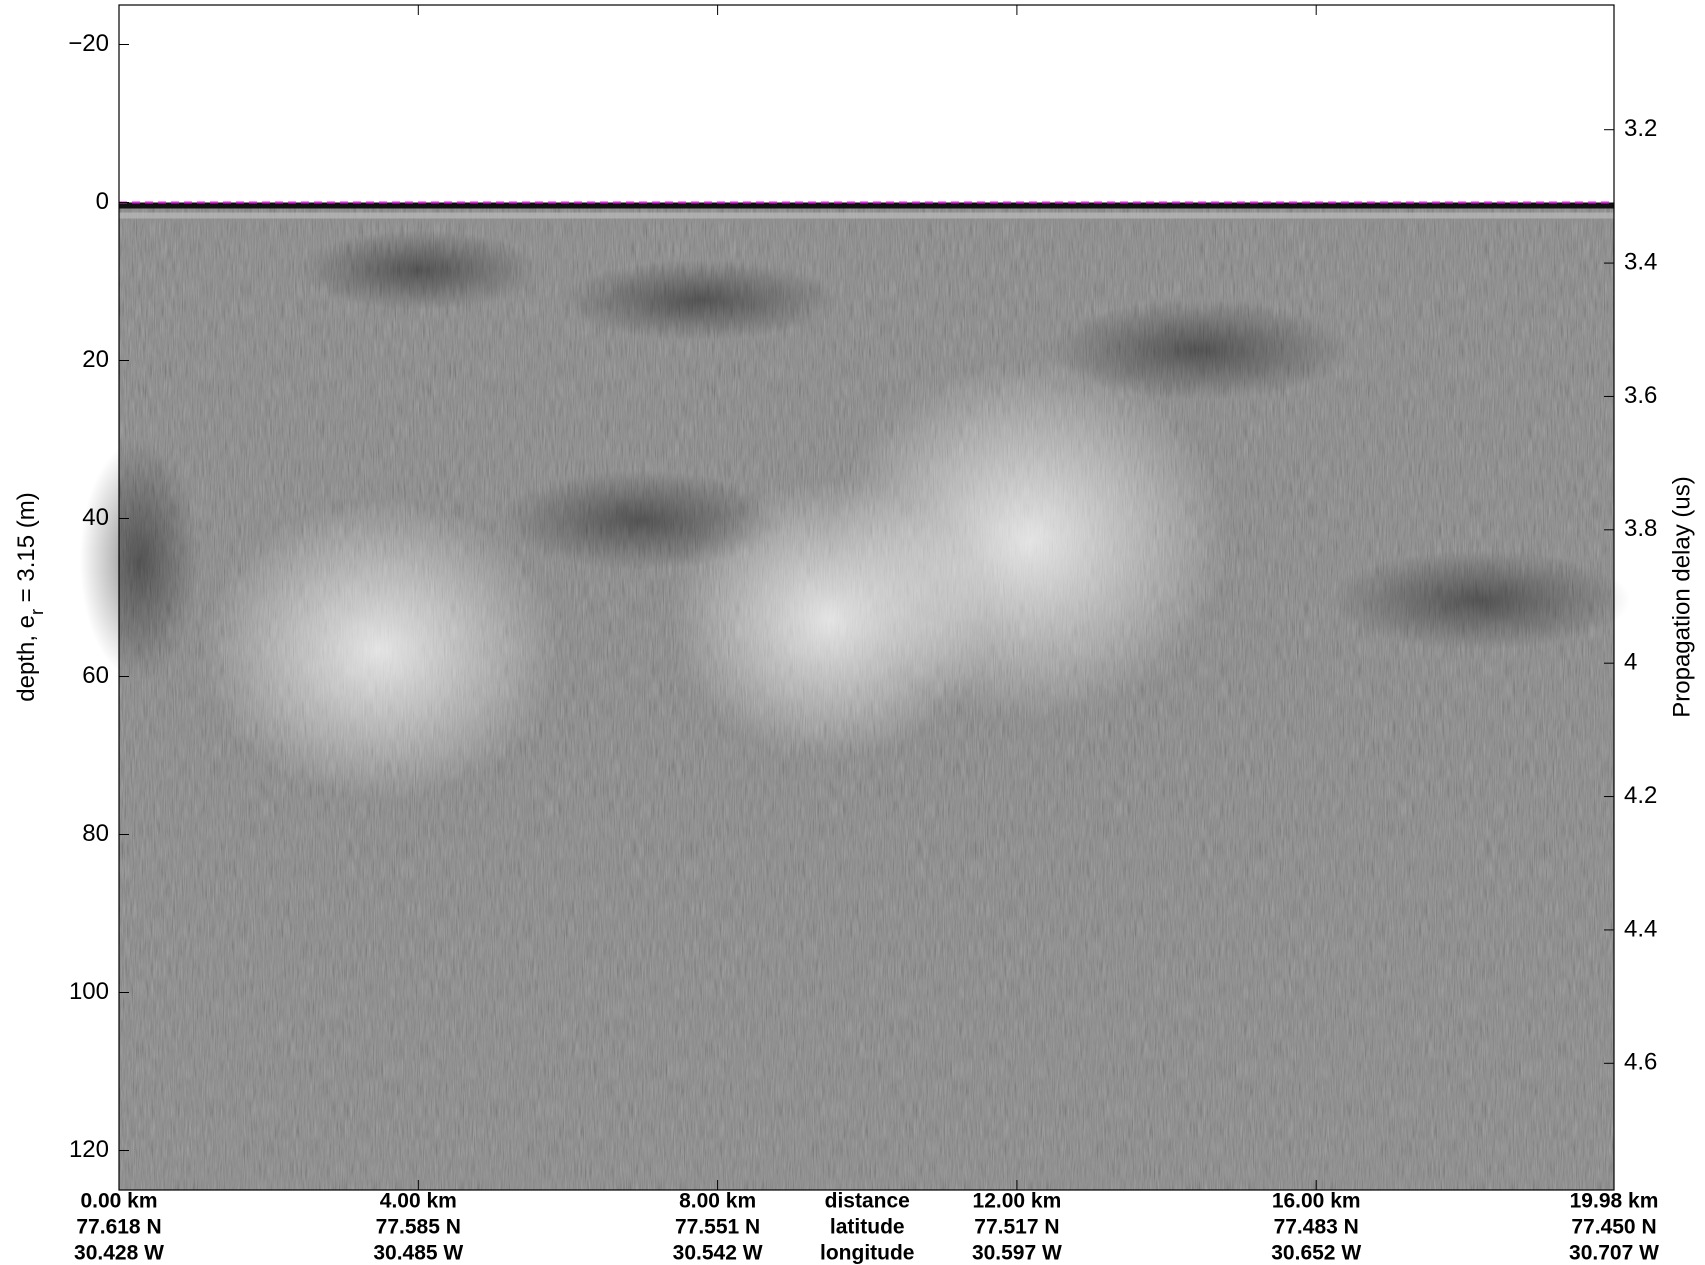  I want to click on y2-tick-label: 4, so click(1630, 662).